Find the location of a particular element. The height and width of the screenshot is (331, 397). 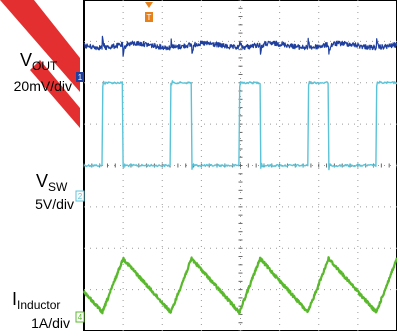

watermark is located at coordinates (40, 64).